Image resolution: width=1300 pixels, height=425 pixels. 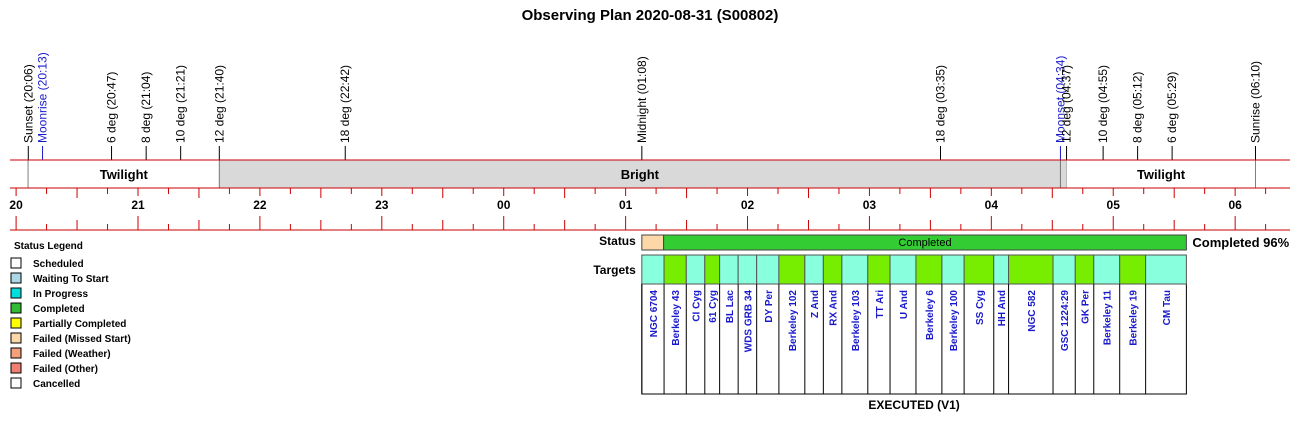 I want to click on event-label: 10 deg (04:55), so click(x=1103, y=104).